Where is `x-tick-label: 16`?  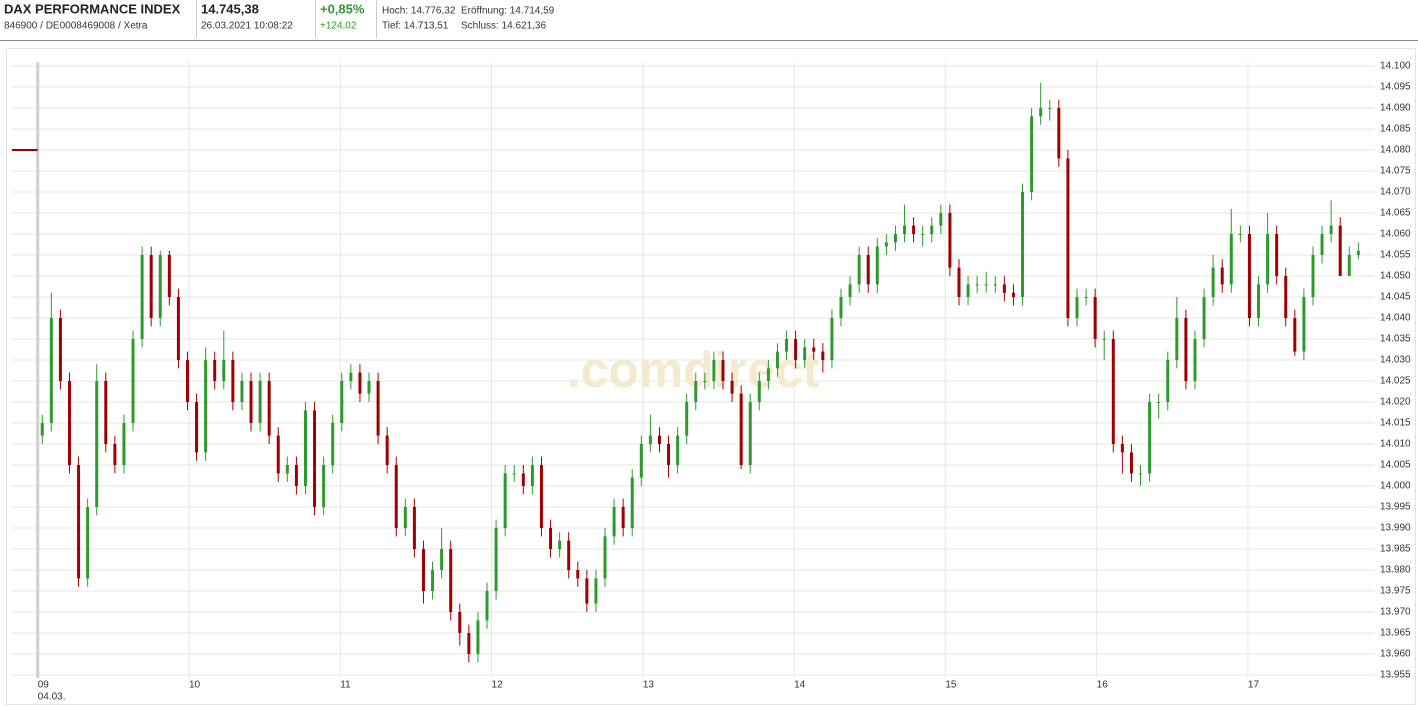
x-tick-label: 16 is located at coordinates (1103, 685).